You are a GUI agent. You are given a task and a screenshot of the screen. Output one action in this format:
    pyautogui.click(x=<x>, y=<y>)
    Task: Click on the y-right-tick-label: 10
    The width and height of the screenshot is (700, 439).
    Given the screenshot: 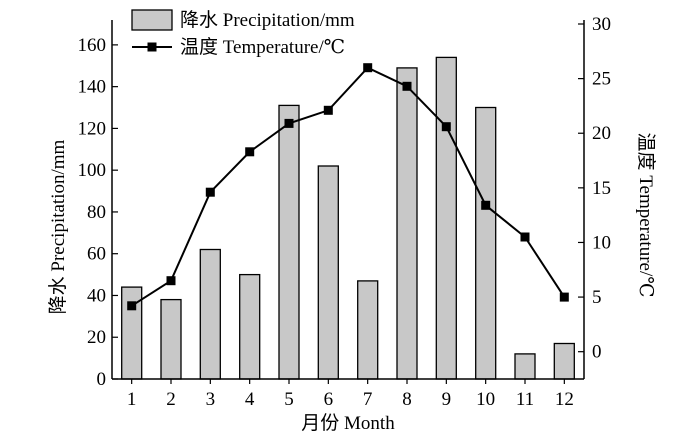 What is the action you would take?
    pyautogui.click(x=601, y=242)
    